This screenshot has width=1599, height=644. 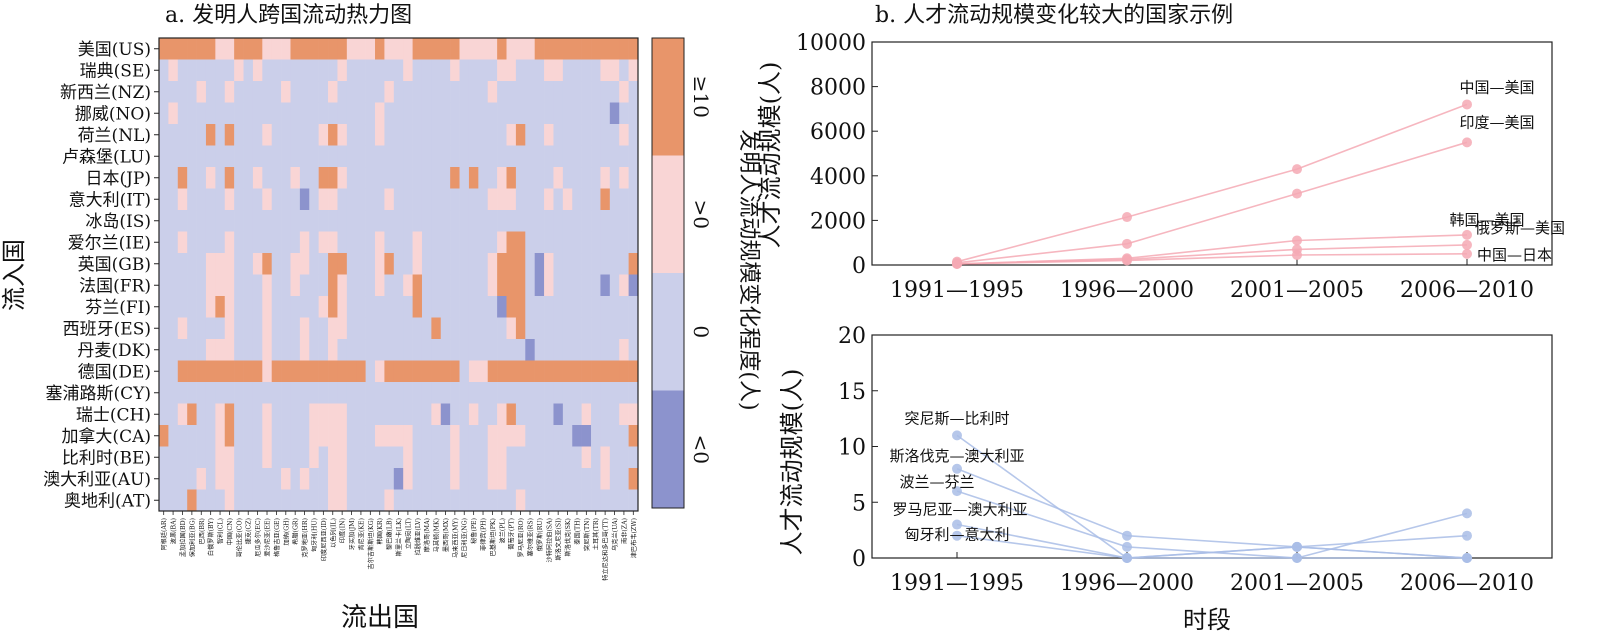 I want to click on series-label: 中国—美国, so click(x=1496, y=87).